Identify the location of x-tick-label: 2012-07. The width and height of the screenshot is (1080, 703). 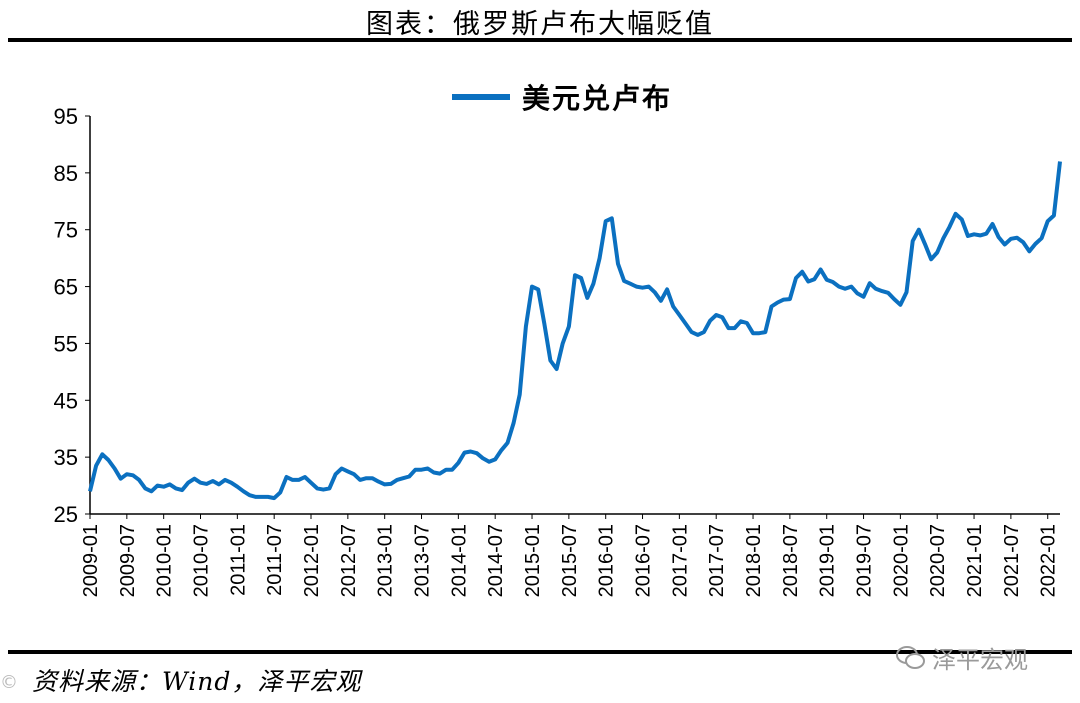
(349, 560).